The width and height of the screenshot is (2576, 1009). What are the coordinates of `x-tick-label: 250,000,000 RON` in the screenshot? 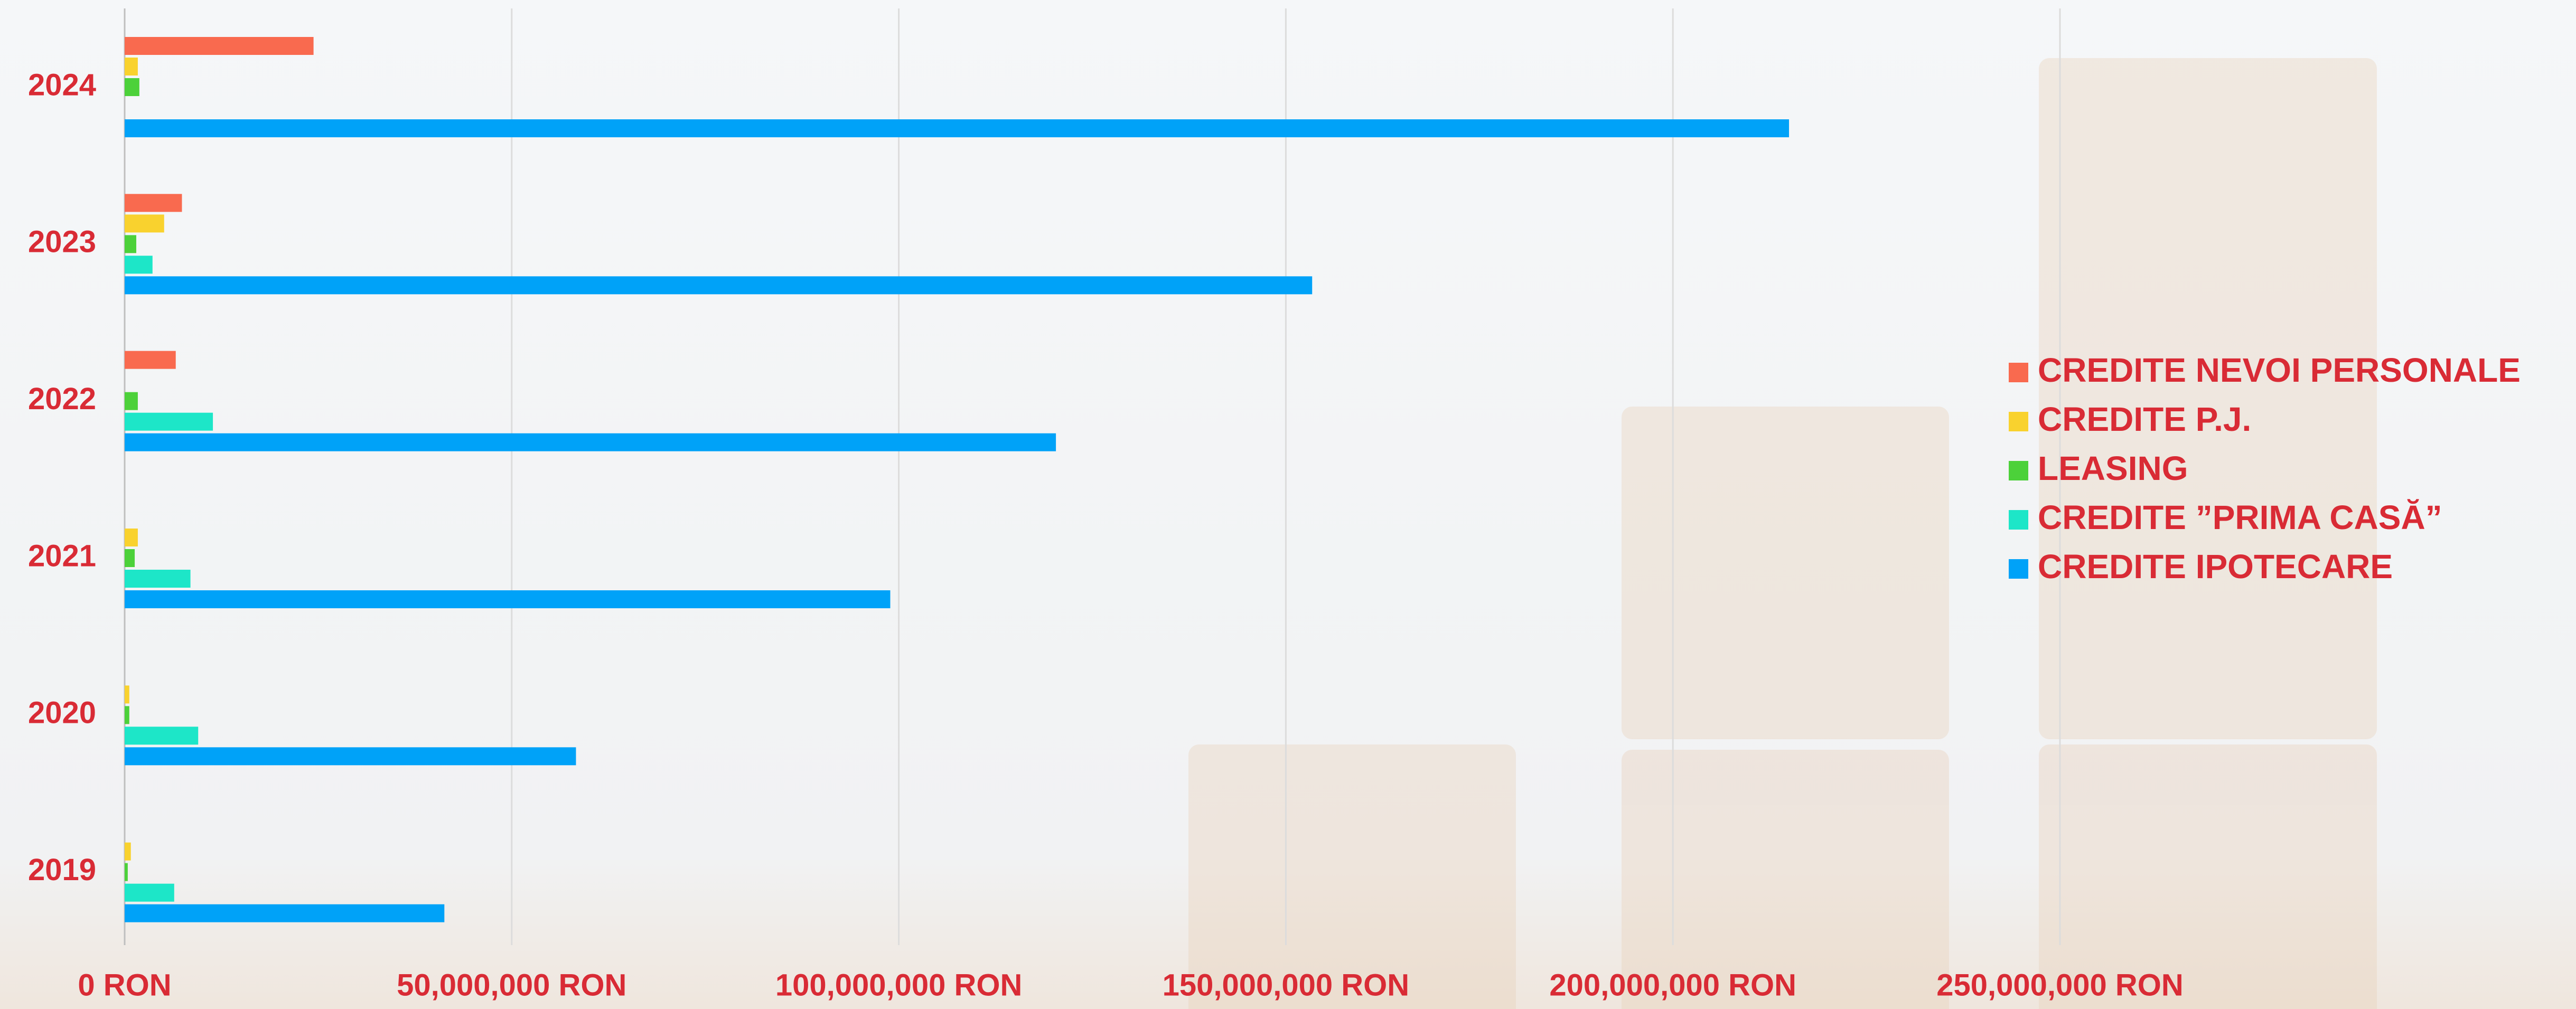 It's located at (2060, 985).